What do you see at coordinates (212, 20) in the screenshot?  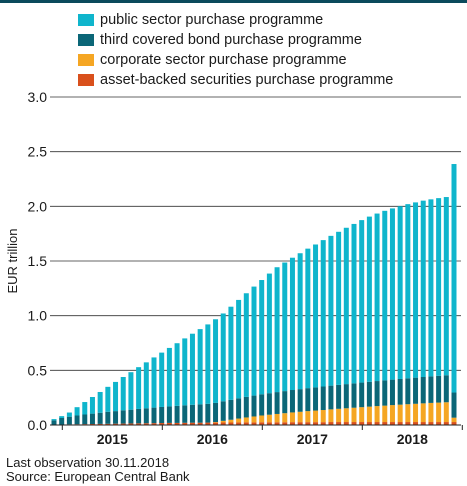 I see `legend-label-pspp: public sector purchase programme` at bounding box center [212, 20].